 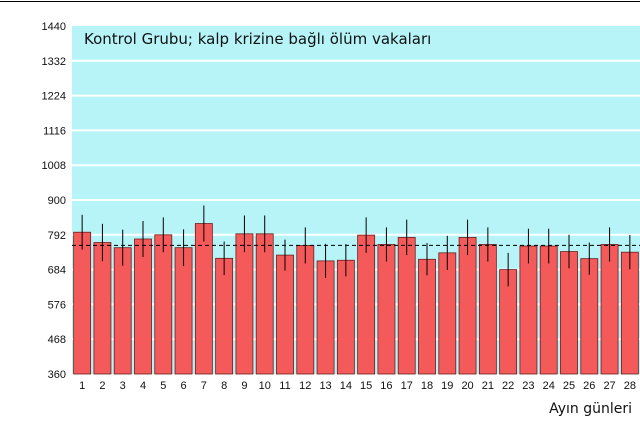 I want to click on x-tick-label: 20, so click(x=467, y=386).